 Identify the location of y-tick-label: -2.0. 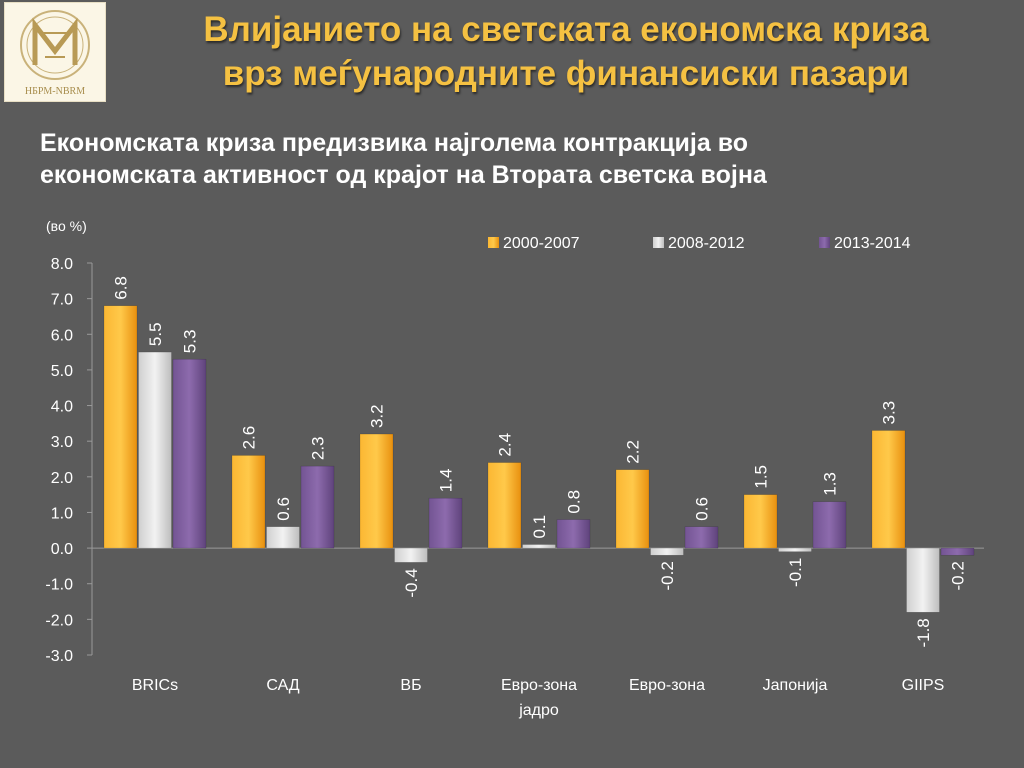
(59, 620).